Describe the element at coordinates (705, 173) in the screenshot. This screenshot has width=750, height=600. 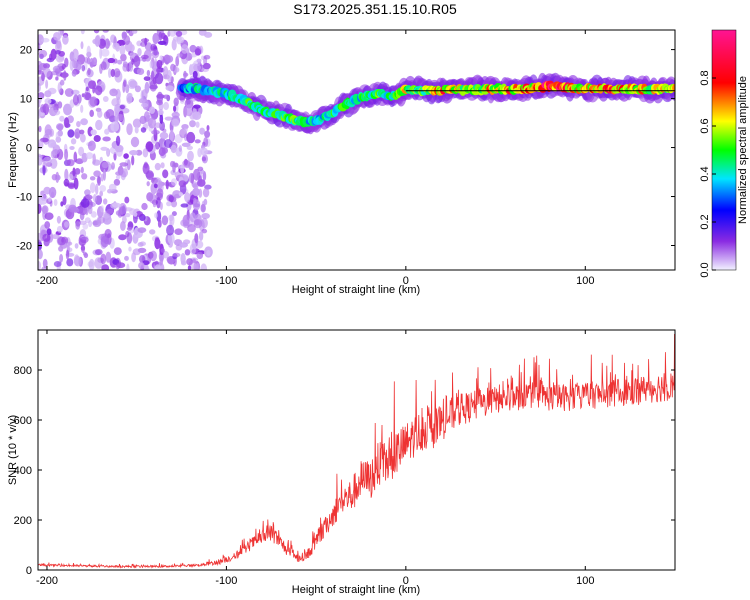
I see `colorbar-tick-label: 0.4` at that location.